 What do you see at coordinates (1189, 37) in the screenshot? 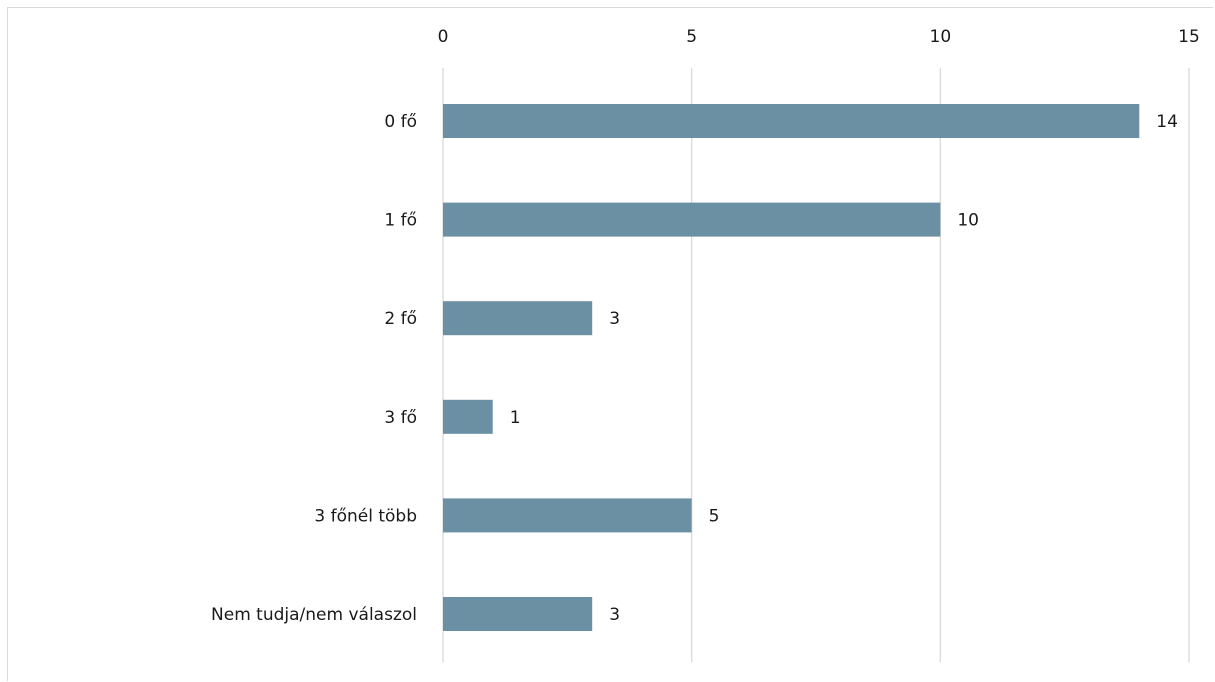
I see `x-tick-label: 15` at bounding box center [1189, 37].